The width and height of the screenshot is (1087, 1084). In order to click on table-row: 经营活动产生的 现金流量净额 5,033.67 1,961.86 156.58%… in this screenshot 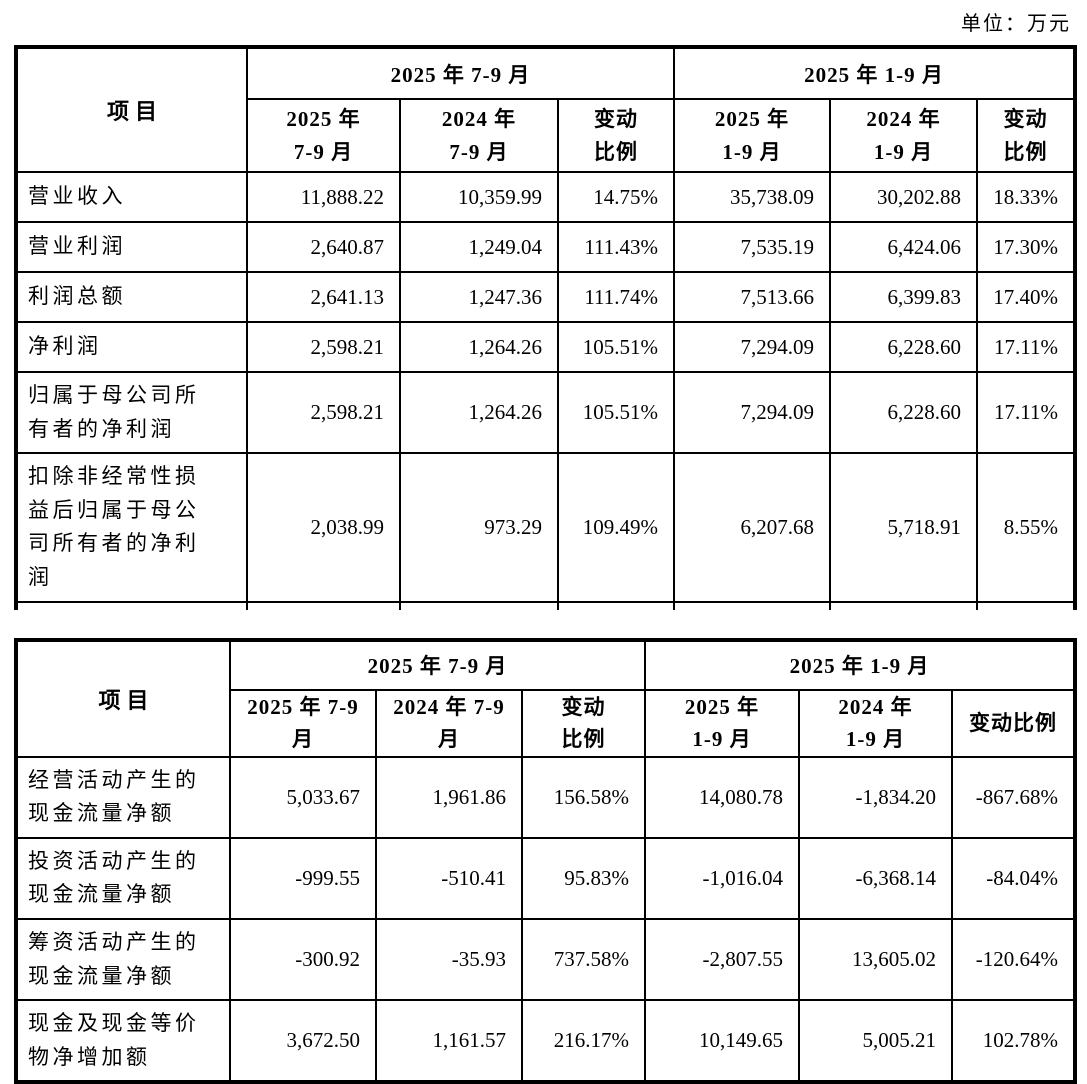, I will do `click(546, 797)`.